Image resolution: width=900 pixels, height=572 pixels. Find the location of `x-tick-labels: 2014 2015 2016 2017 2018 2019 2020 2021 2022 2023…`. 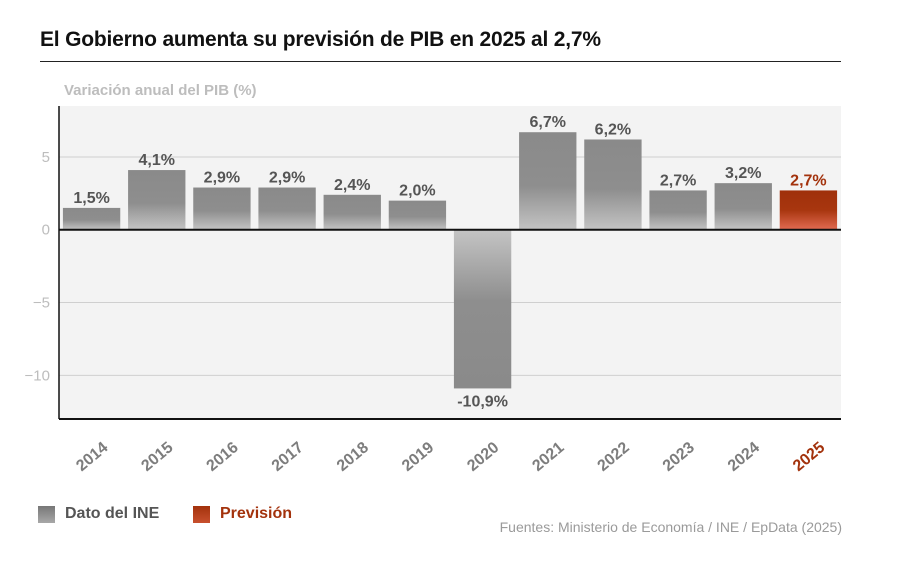

x-tick-labels: 2014 2015 2016 2017 2018 2019 2020 2021 2022 2023… is located at coordinates (450, 457).